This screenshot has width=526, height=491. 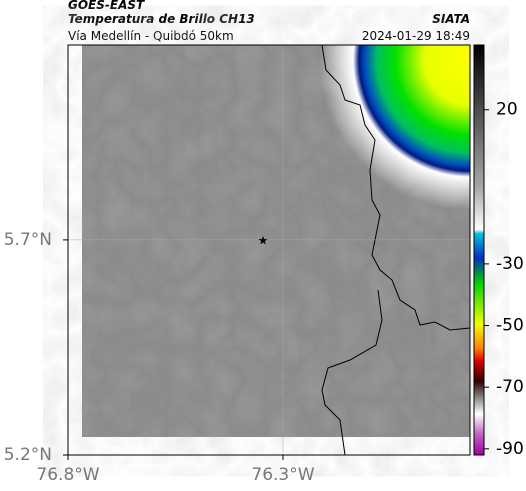 I want to click on lon-tick-label: 76.3°W, so click(x=282, y=475).